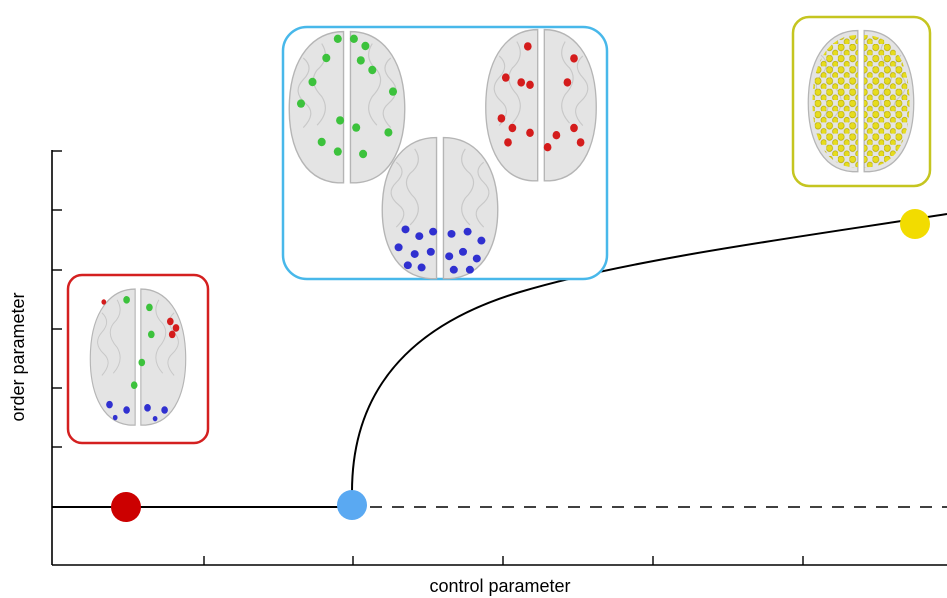 This screenshot has height=598, width=947. I want to click on brain-red, so click(138, 357).